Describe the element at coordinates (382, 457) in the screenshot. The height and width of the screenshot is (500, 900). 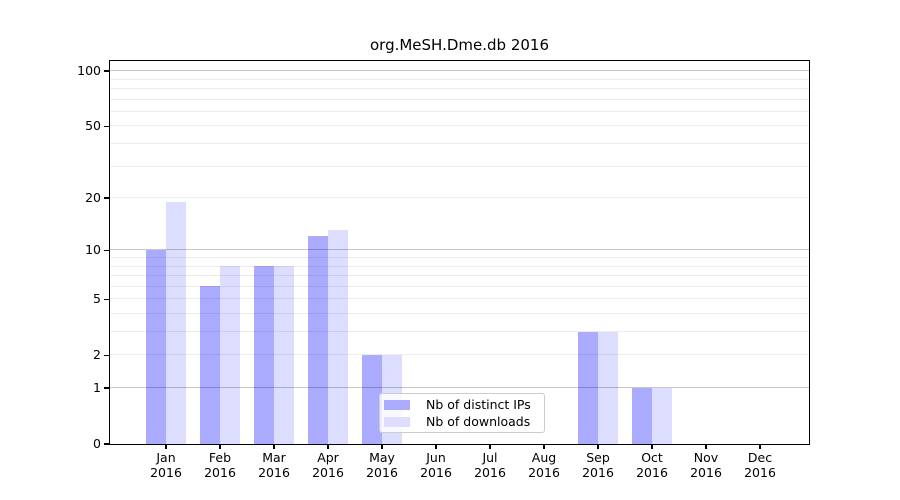
I see `x-tick-label-month: May` at that location.